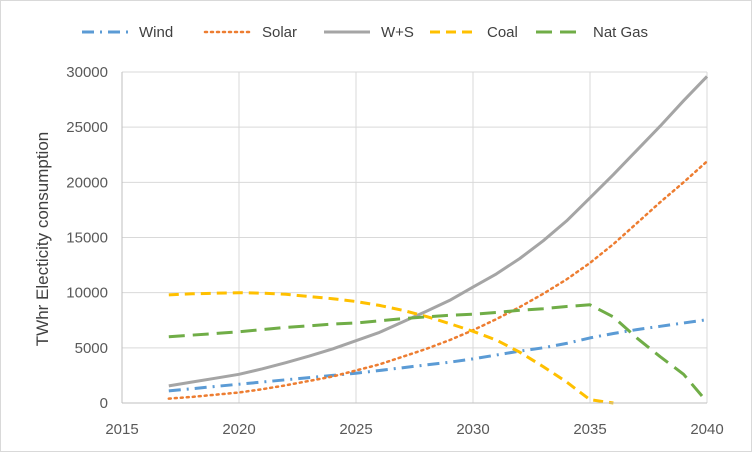 This screenshot has width=752, height=452. Describe the element at coordinates (620, 32) in the screenshot. I see `legend-label-nat-gas: Nat Gas` at that location.